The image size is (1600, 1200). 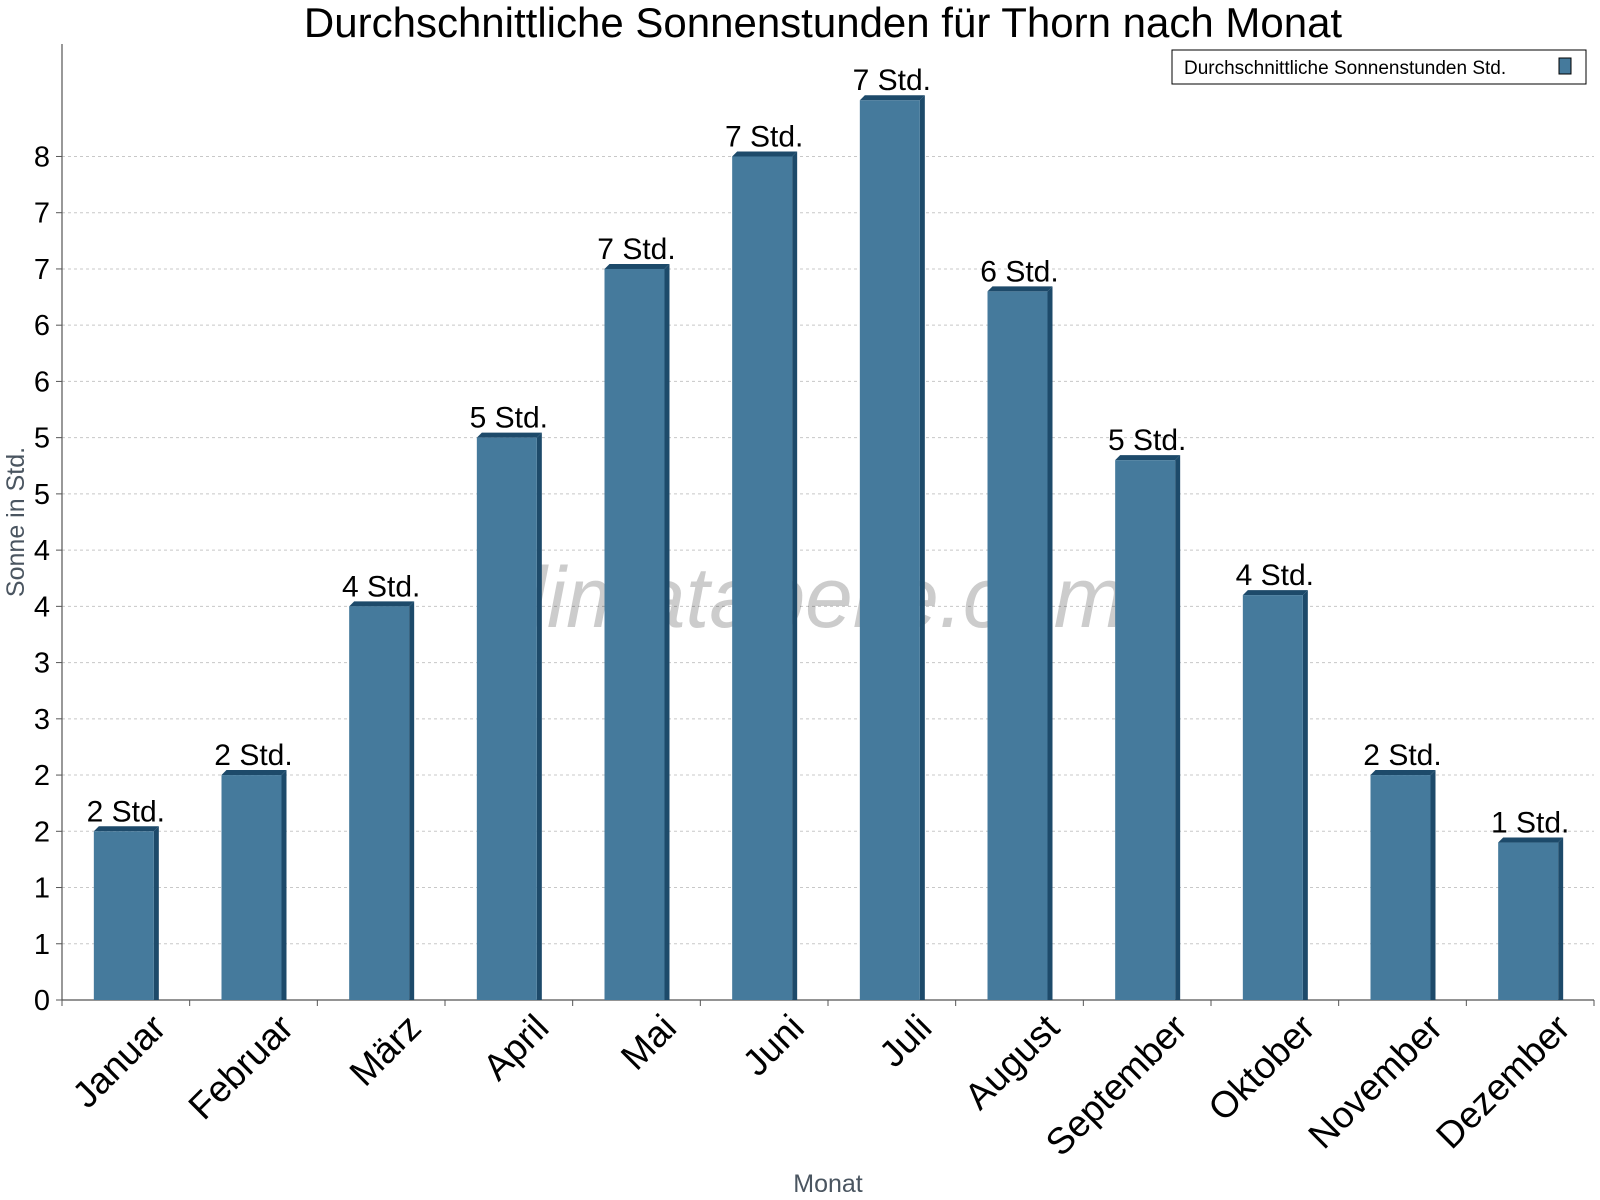 What do you see at coordinates (1345, 68) in the screenshot?
I see `legend-entry-label: Durchschnittliche Sonnenstunden Std.` at bounding box center [1345, 68].